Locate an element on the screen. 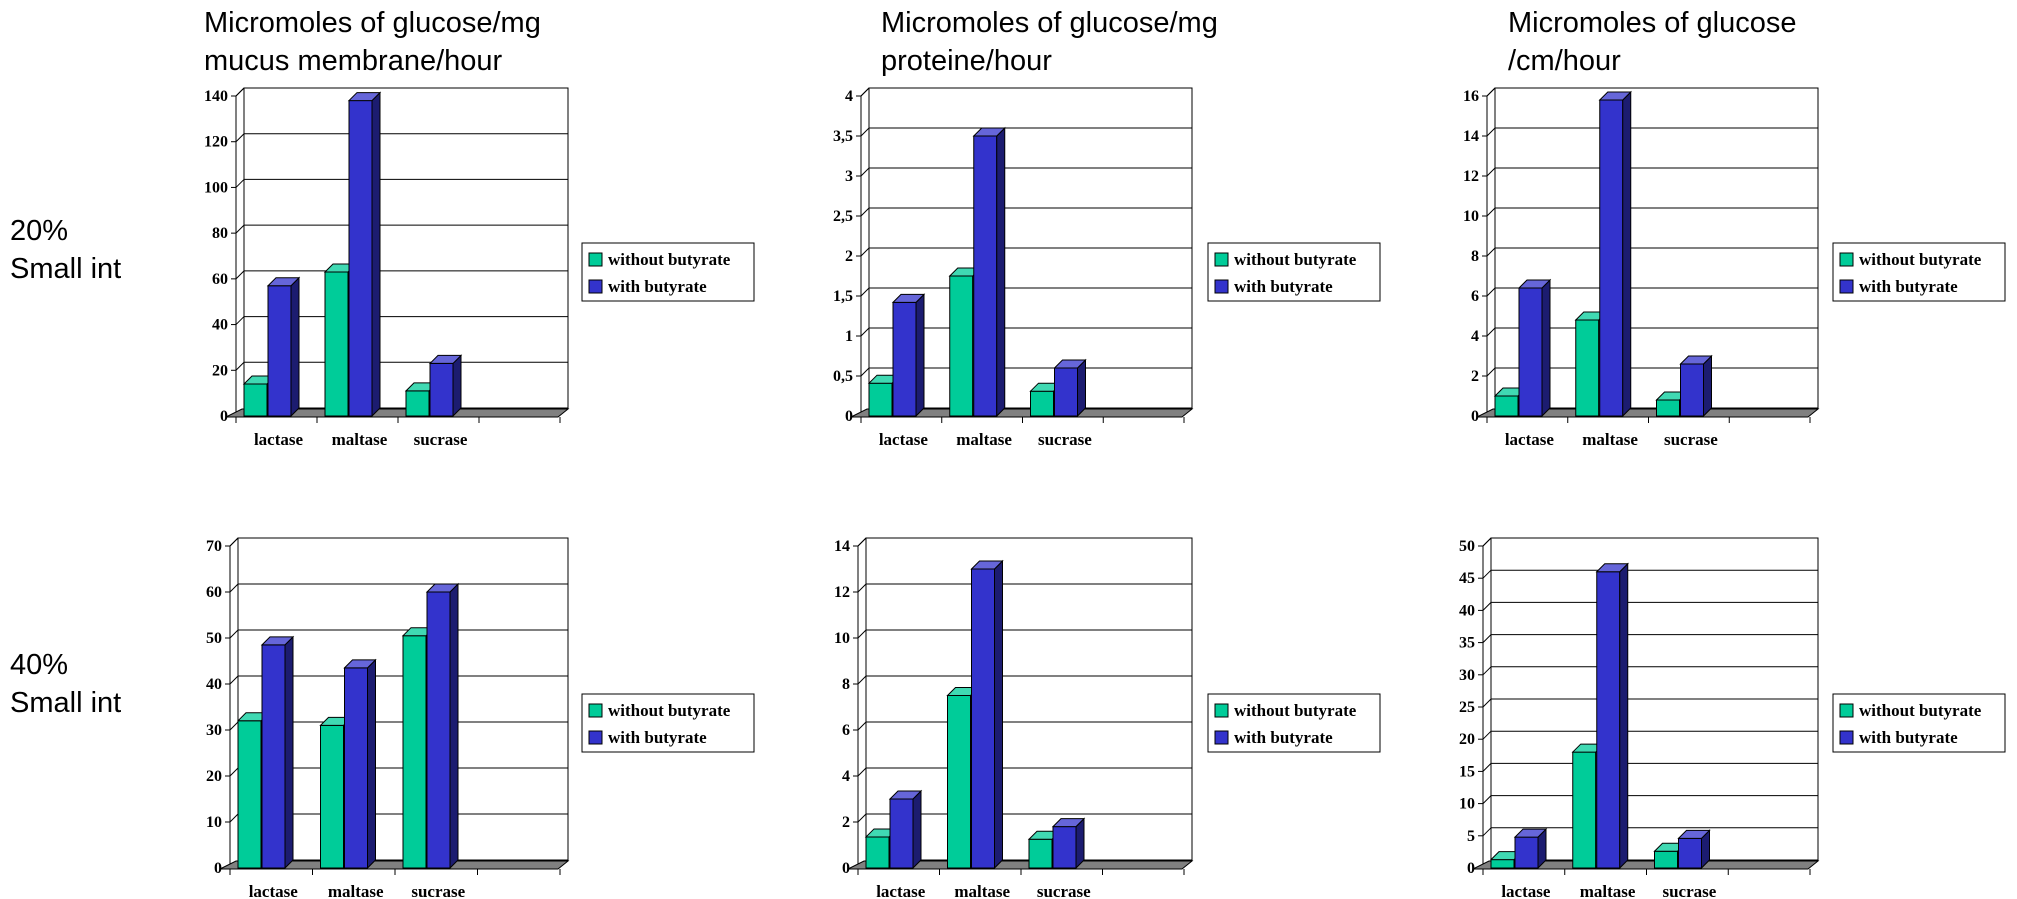  y-tick-label: 6 is located at coordinates (1475, 296).